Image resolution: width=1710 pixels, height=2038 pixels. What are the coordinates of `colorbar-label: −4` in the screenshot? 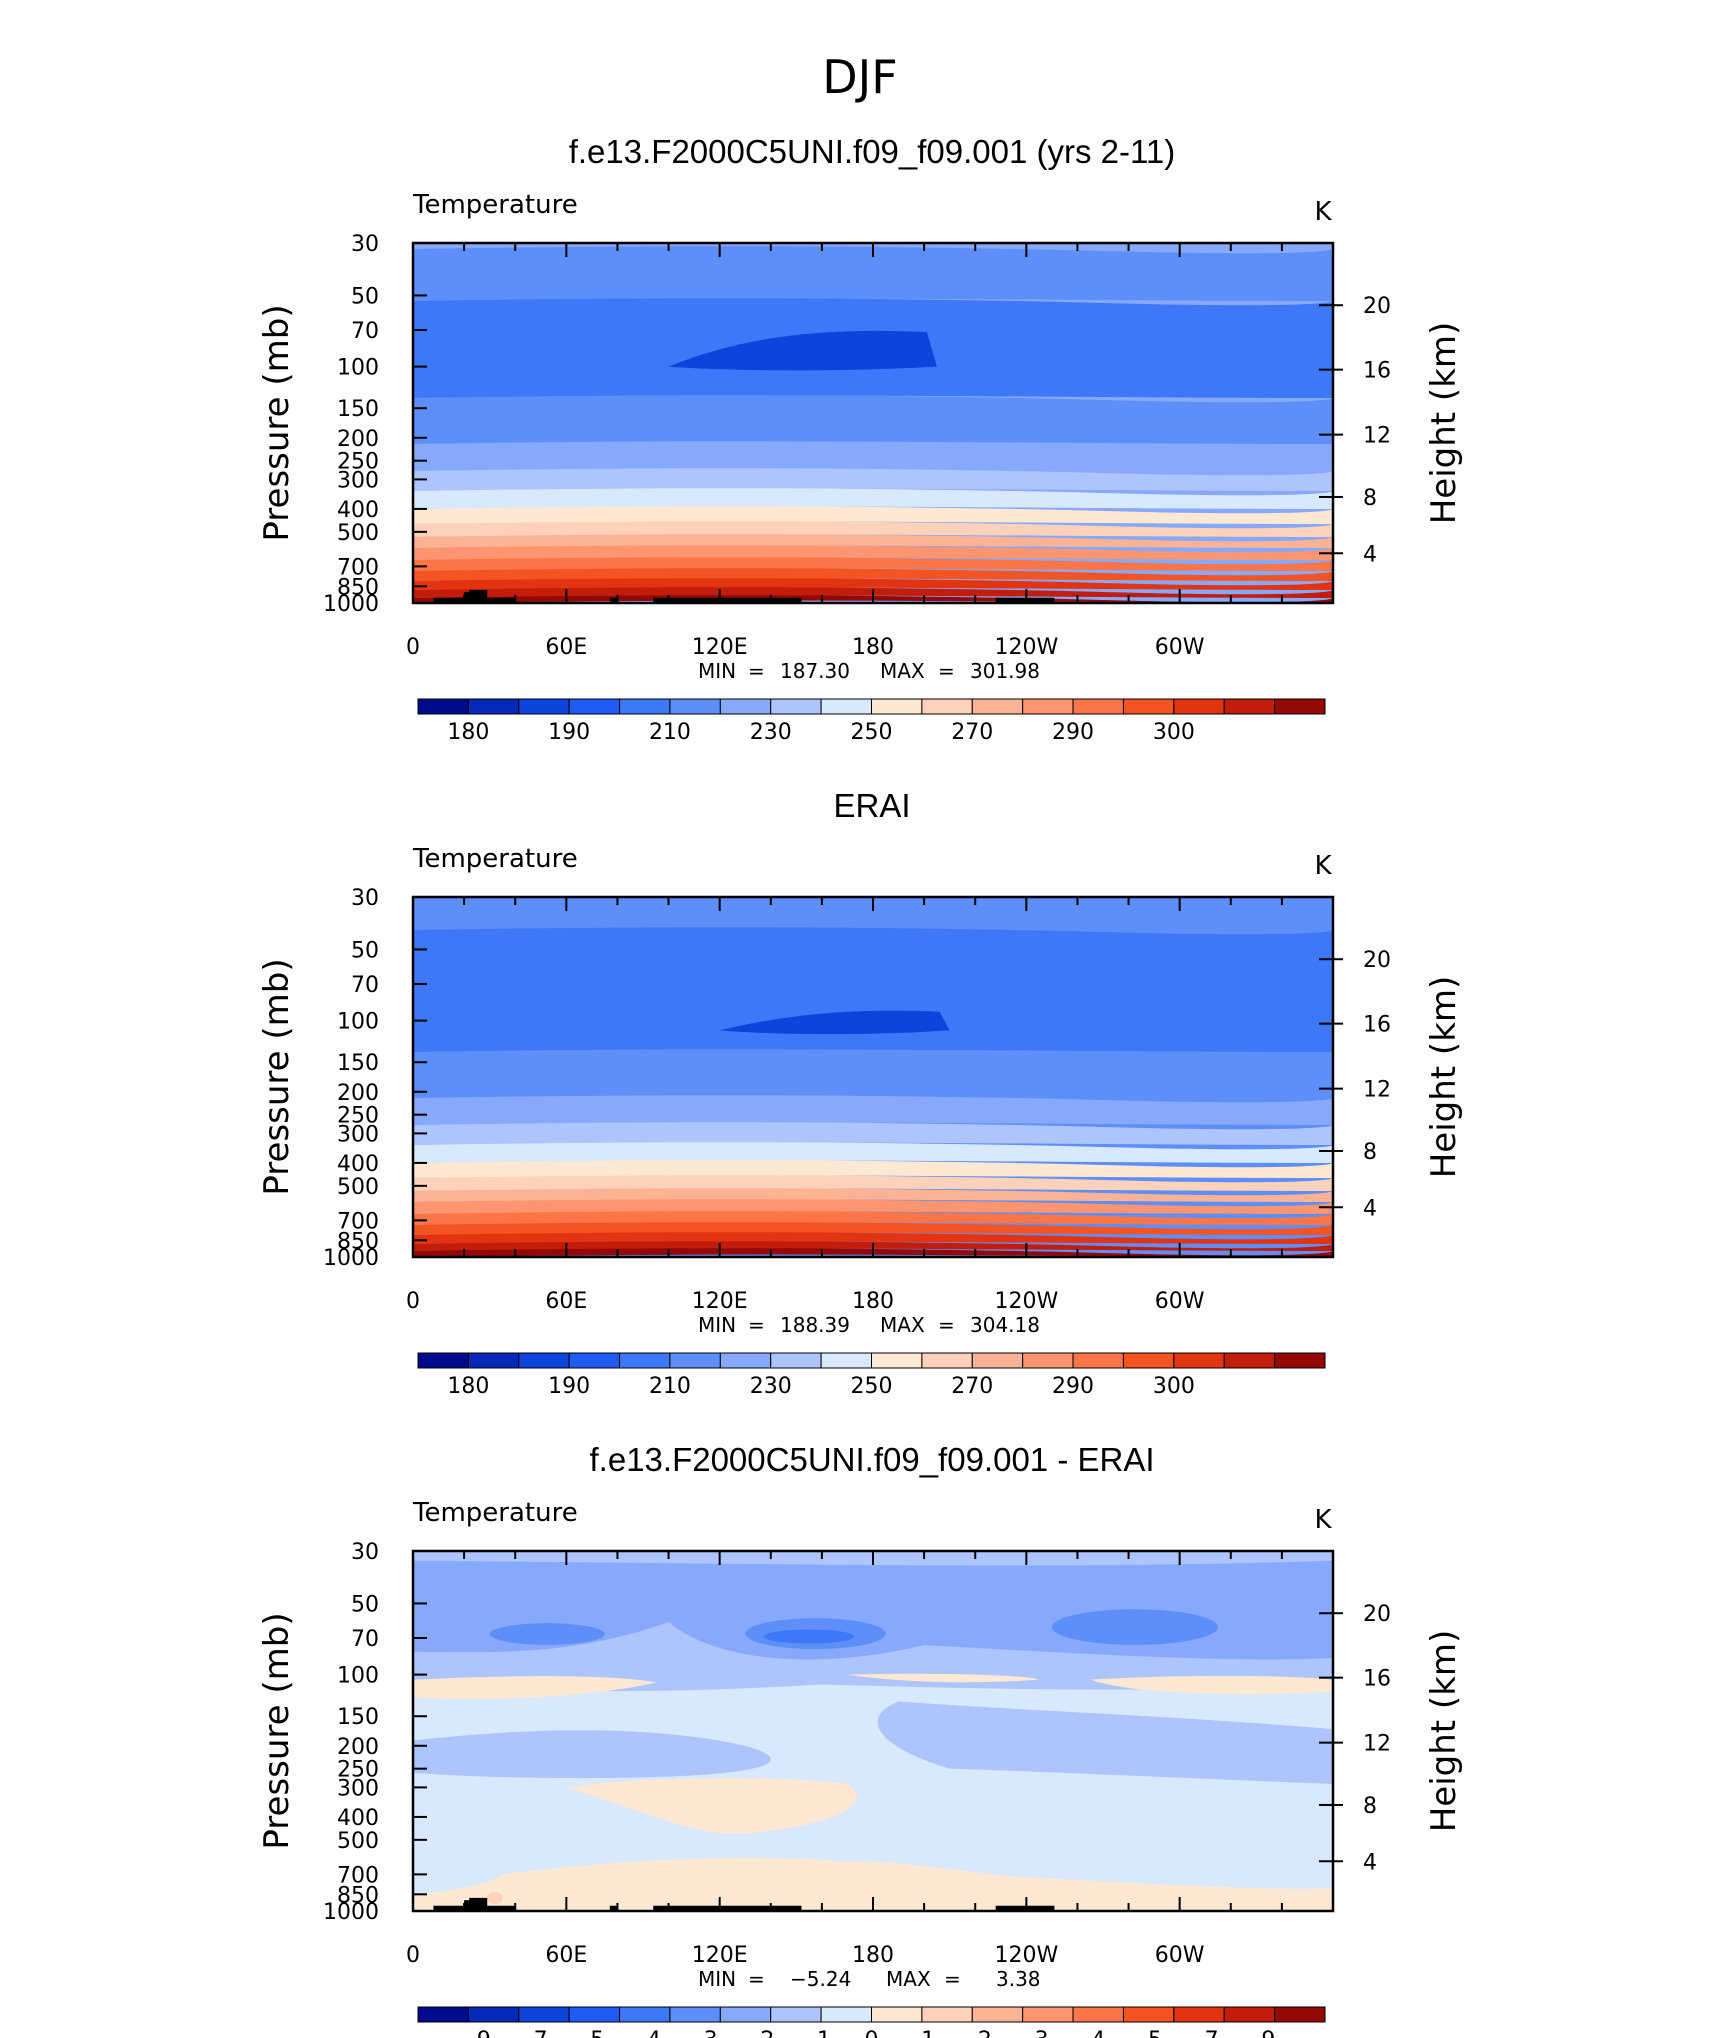 It's located at (645, 2033).